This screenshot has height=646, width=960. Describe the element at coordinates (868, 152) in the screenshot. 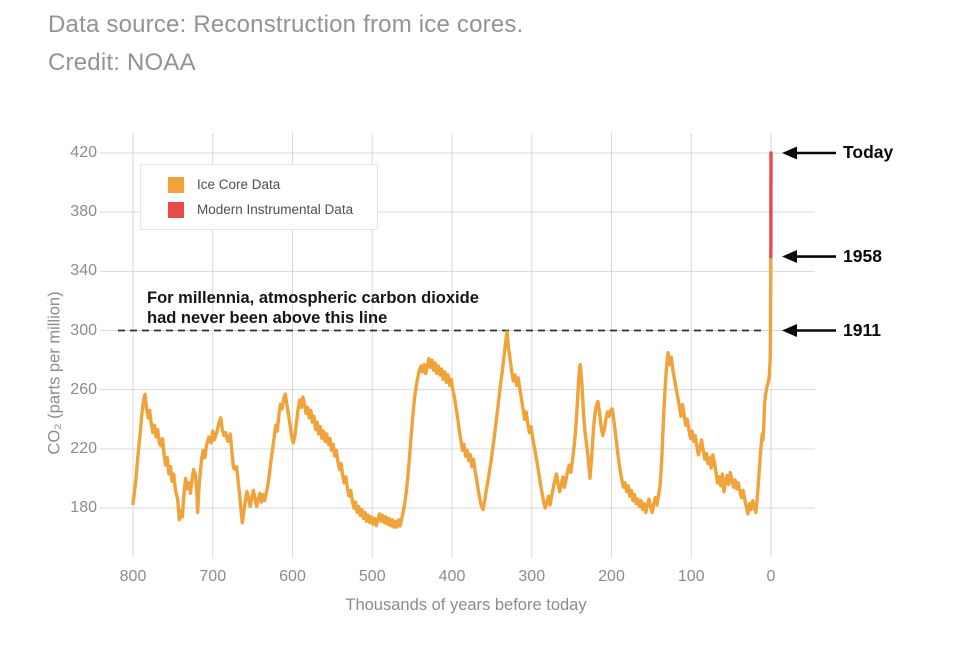

I see `arrow-label-today: Today` at that location.